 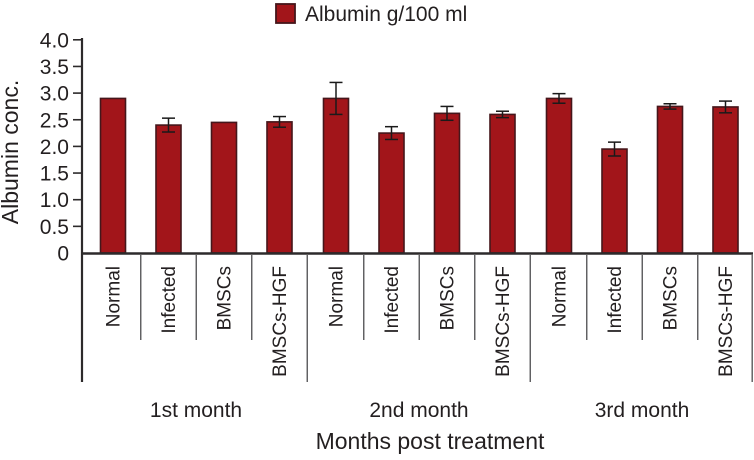 What do you see at coordinates (54, 40) in the screenshot?
I see `y-tick-label: 4.0` at bounding box center [54, 40].